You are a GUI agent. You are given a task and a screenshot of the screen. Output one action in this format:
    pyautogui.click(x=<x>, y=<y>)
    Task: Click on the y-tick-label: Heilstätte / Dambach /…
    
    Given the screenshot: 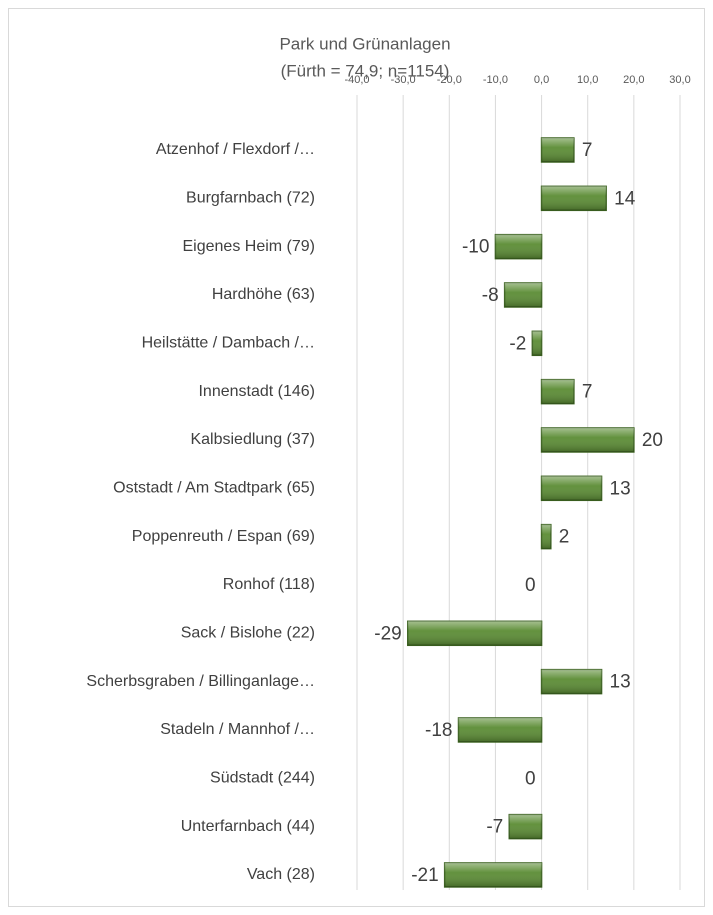 What is the action you would take?
    pyautogui.click(x=228, y=343)
    